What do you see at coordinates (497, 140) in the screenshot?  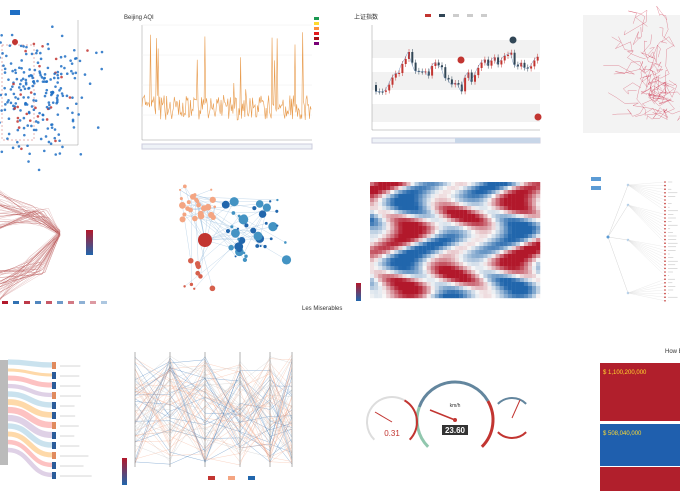 I see `zoom-handle` at bounding box center [497, 140].